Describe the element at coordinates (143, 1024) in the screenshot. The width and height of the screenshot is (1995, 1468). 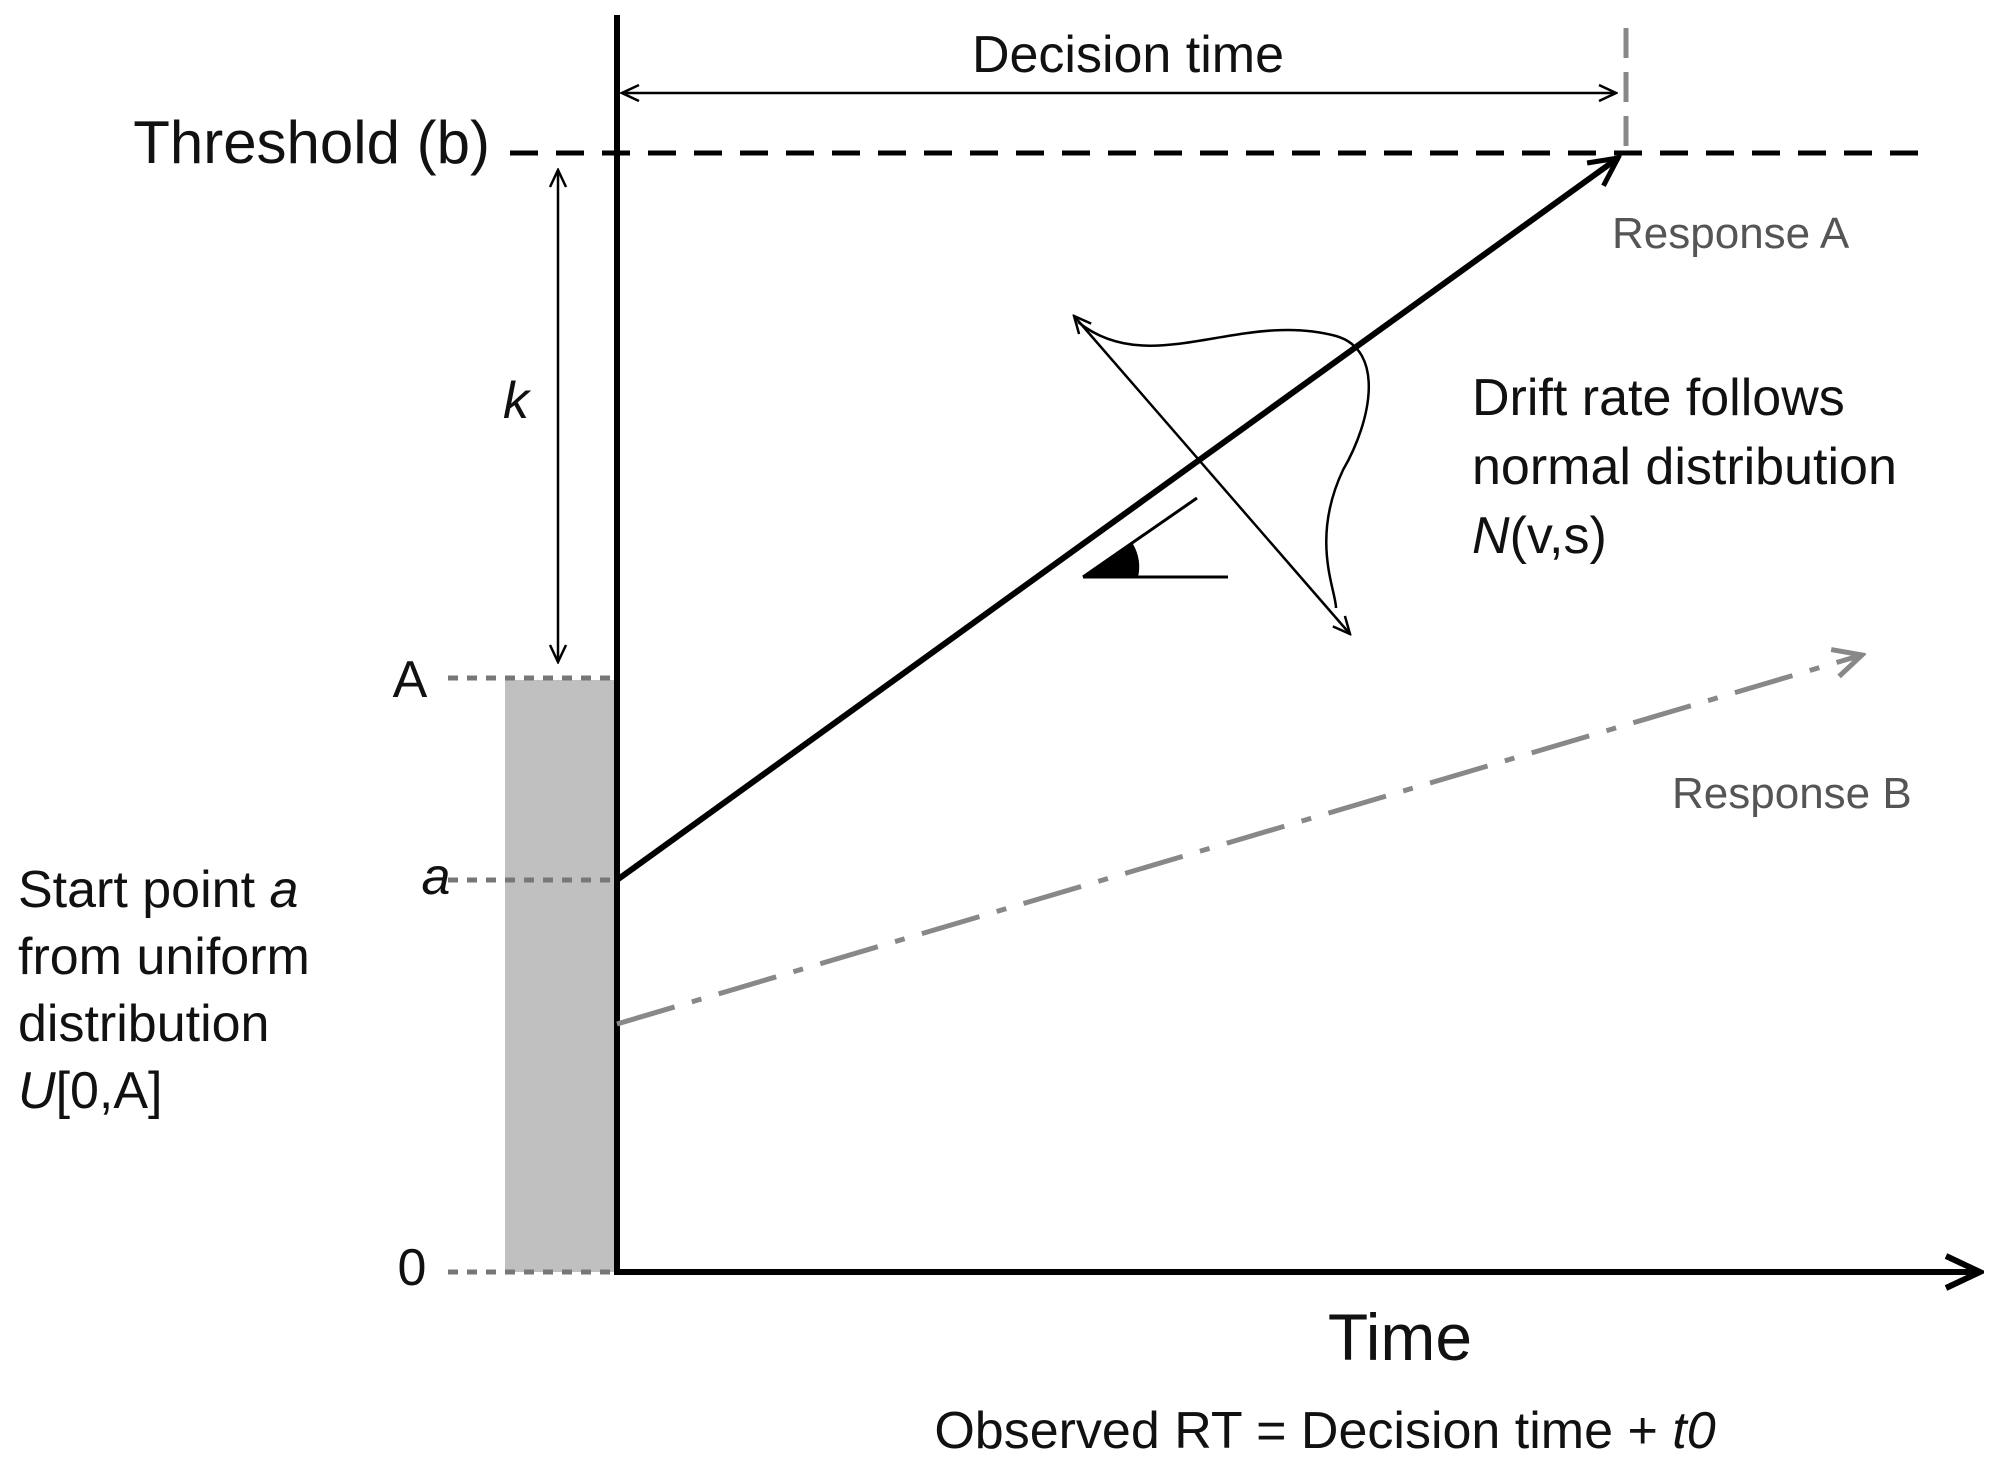
I see `start-text-line3: distribution` at that location.